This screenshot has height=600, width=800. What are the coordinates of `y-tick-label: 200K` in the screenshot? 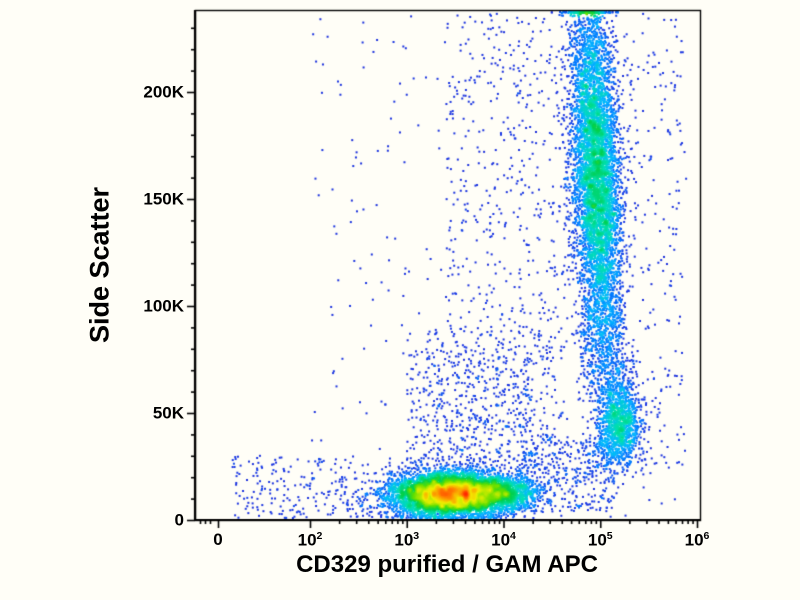 It's located at (163, 92).